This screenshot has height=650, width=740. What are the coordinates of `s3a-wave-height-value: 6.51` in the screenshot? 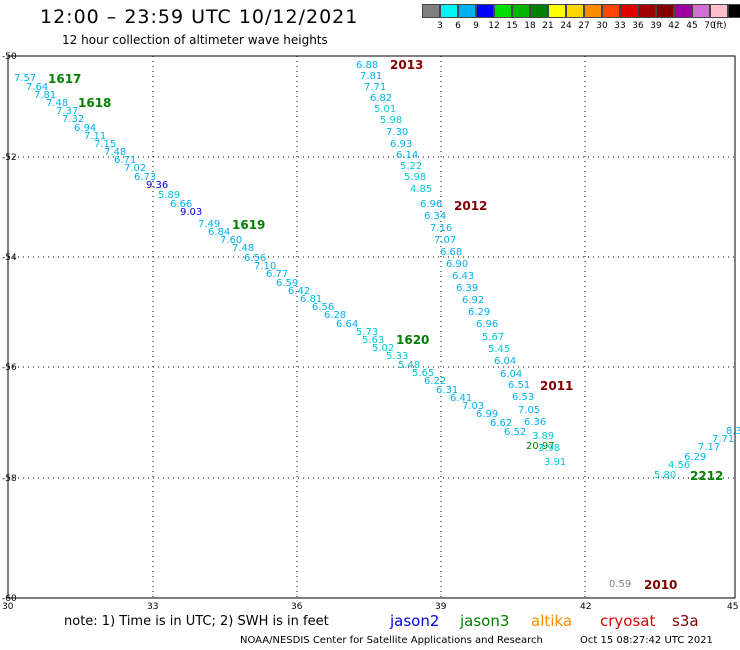 It's located at (519, 385).